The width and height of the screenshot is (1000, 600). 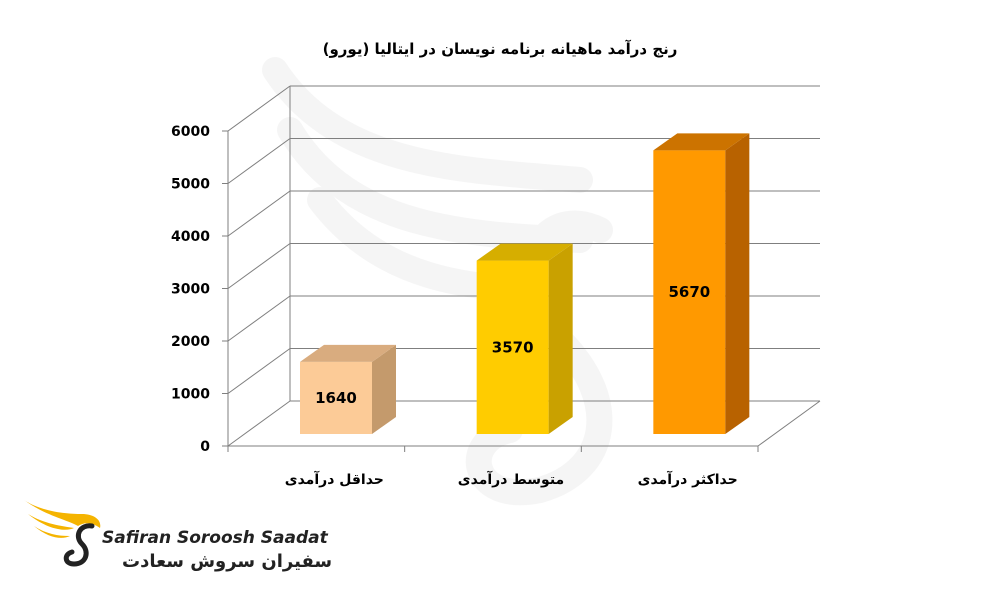 I want to click on y-tick-label: 0, so click(x=205, y=447).